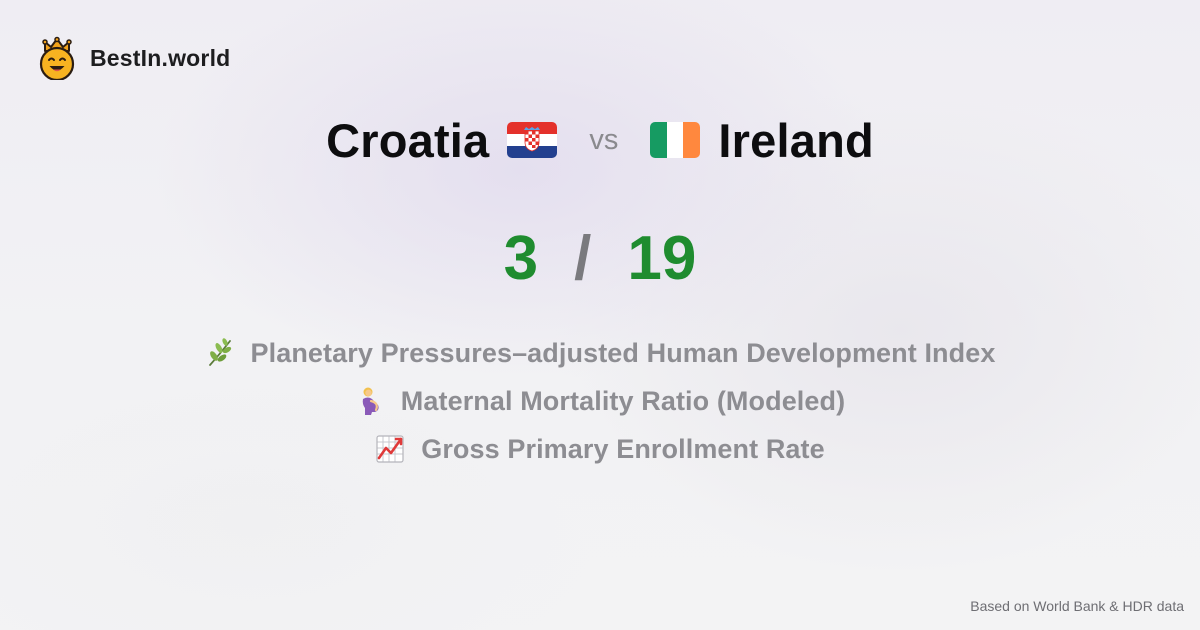 The width and height of the screenshot is (1200, 630). Describe the element at coordinates (532, 140) in the screenshot. I see `croatia-flag-icon` at that location.